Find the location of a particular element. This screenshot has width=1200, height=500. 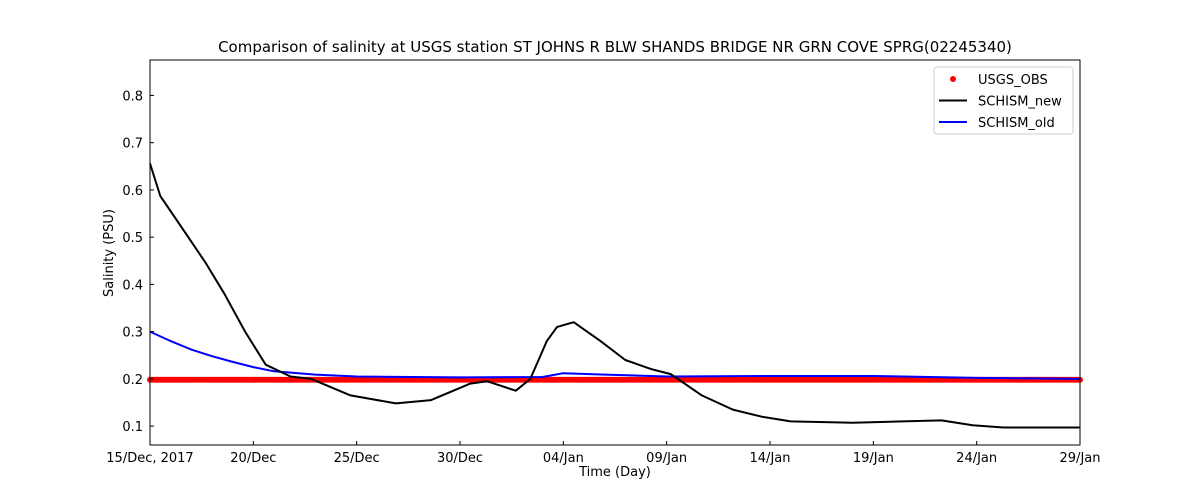

legend-label-schism-old: SCHISM_old is located at coordinates (1016, 123).